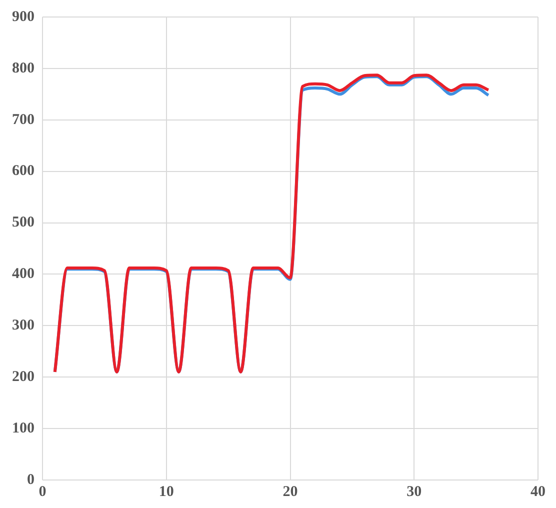 This screenshot has height=508, width=556. I want to click on x-tick-label: 40, so click(538, 492).